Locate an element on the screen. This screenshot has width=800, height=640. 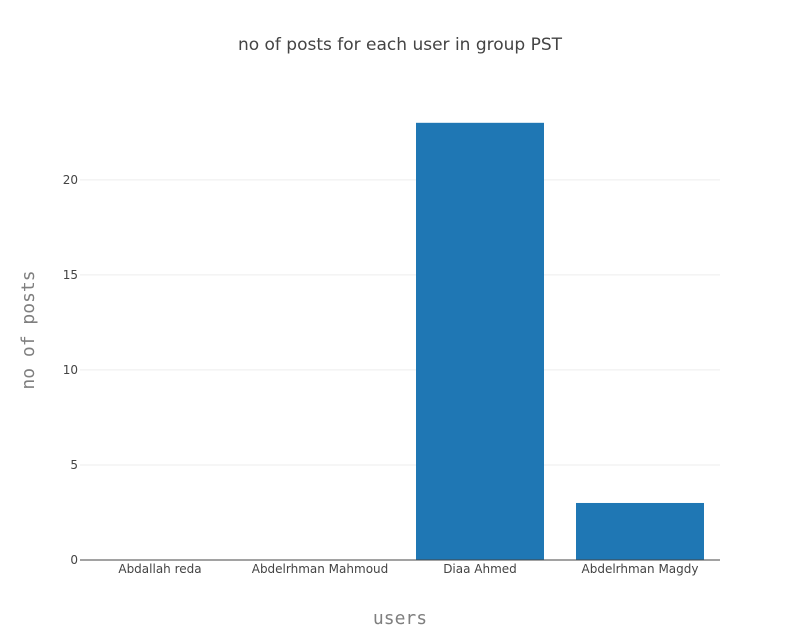
x-tick-label: Abdallah reda is located at coordinates (159, 569).